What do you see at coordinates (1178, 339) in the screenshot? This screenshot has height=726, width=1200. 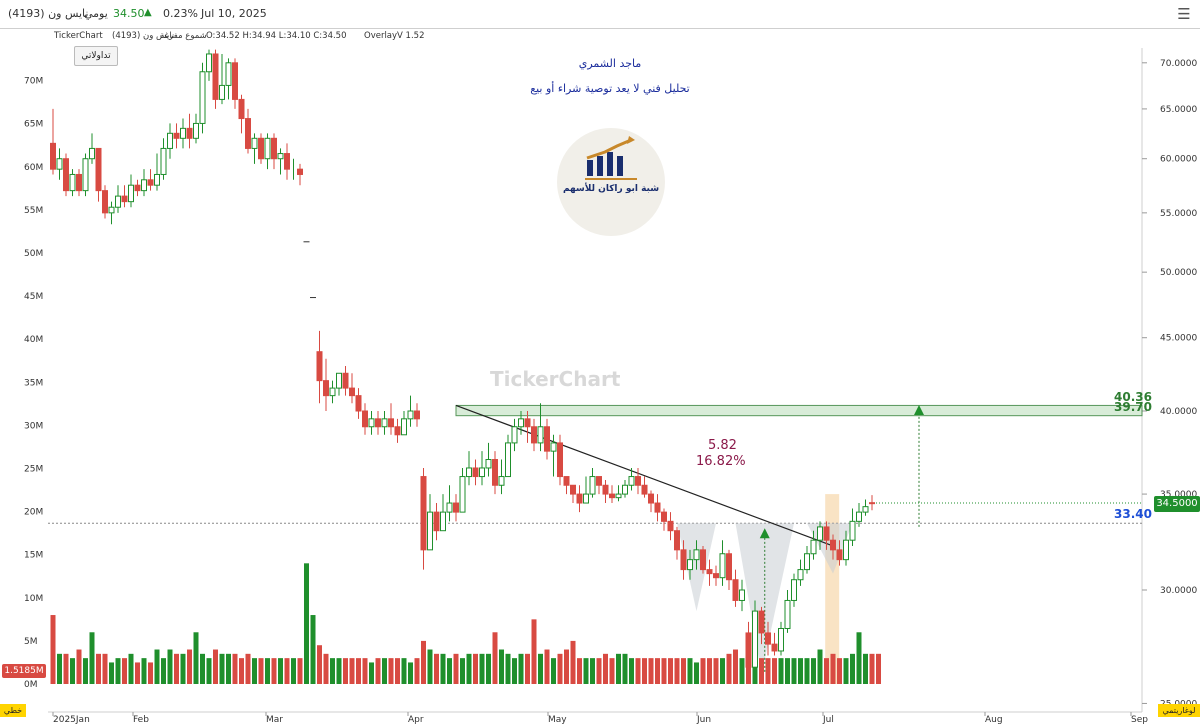 I see `price-tick-label: 45.0000` at bounding box center [1178, 339].